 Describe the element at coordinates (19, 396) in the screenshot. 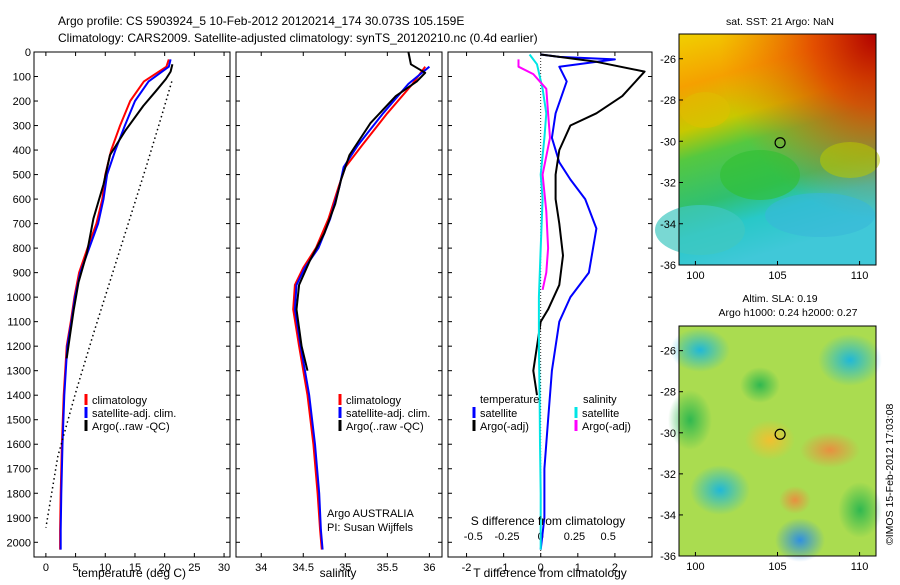

I see `y-tick-label: 1400` at that location.